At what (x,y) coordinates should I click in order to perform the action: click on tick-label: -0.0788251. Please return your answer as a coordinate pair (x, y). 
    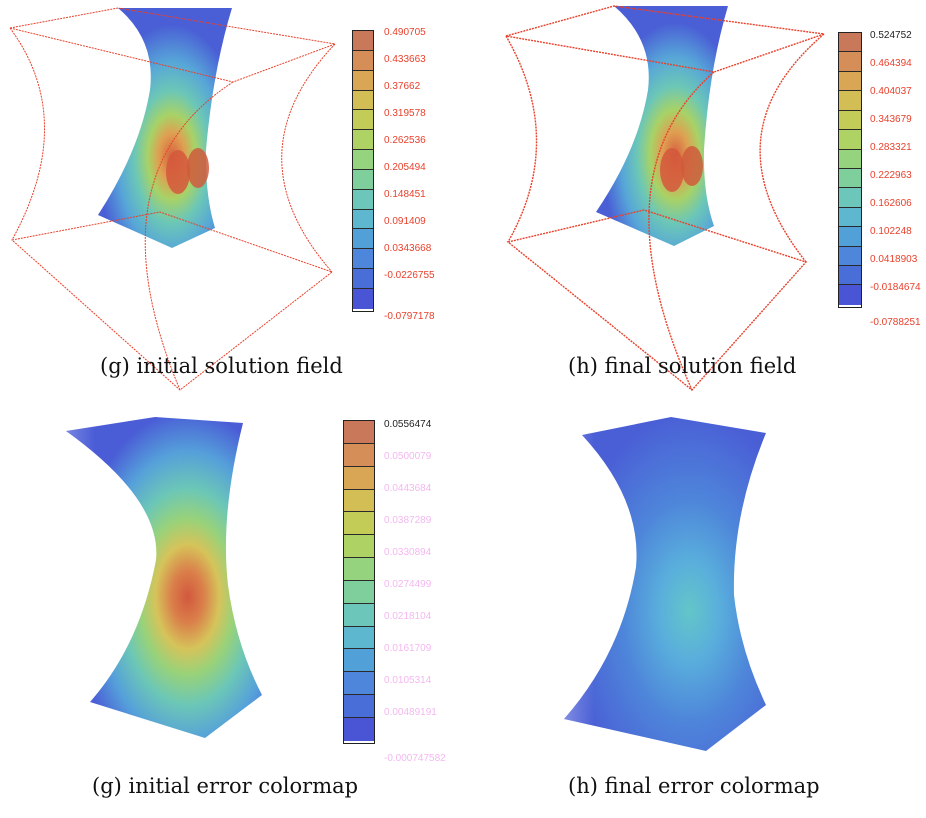
    Looking at the image, I should click on (895, 322).